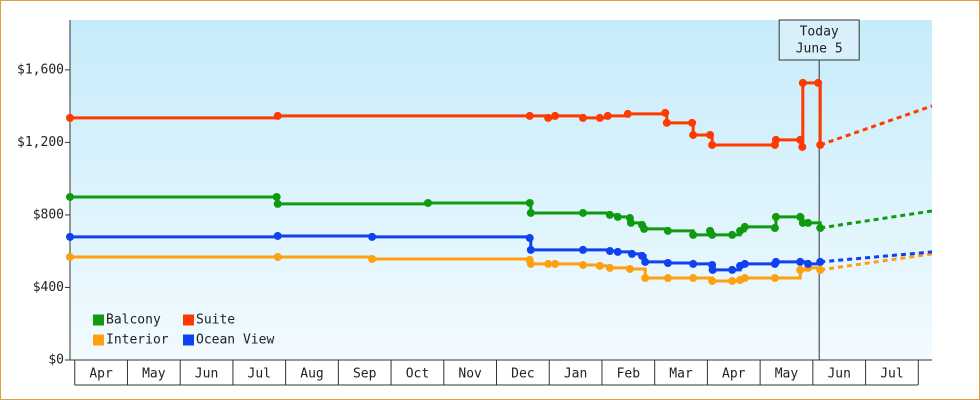 This screenshot has height=400, width=980. I want to click on legend-label: Ocean View, so click(235, 340).